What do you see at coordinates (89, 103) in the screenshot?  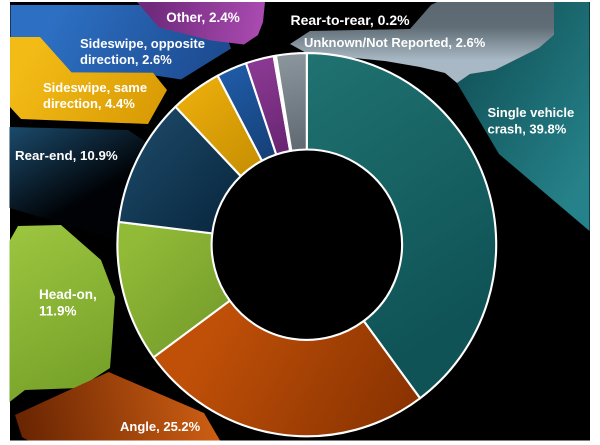 I see `svg-text: direction, 4.4%` at bounding box center [89, 103].